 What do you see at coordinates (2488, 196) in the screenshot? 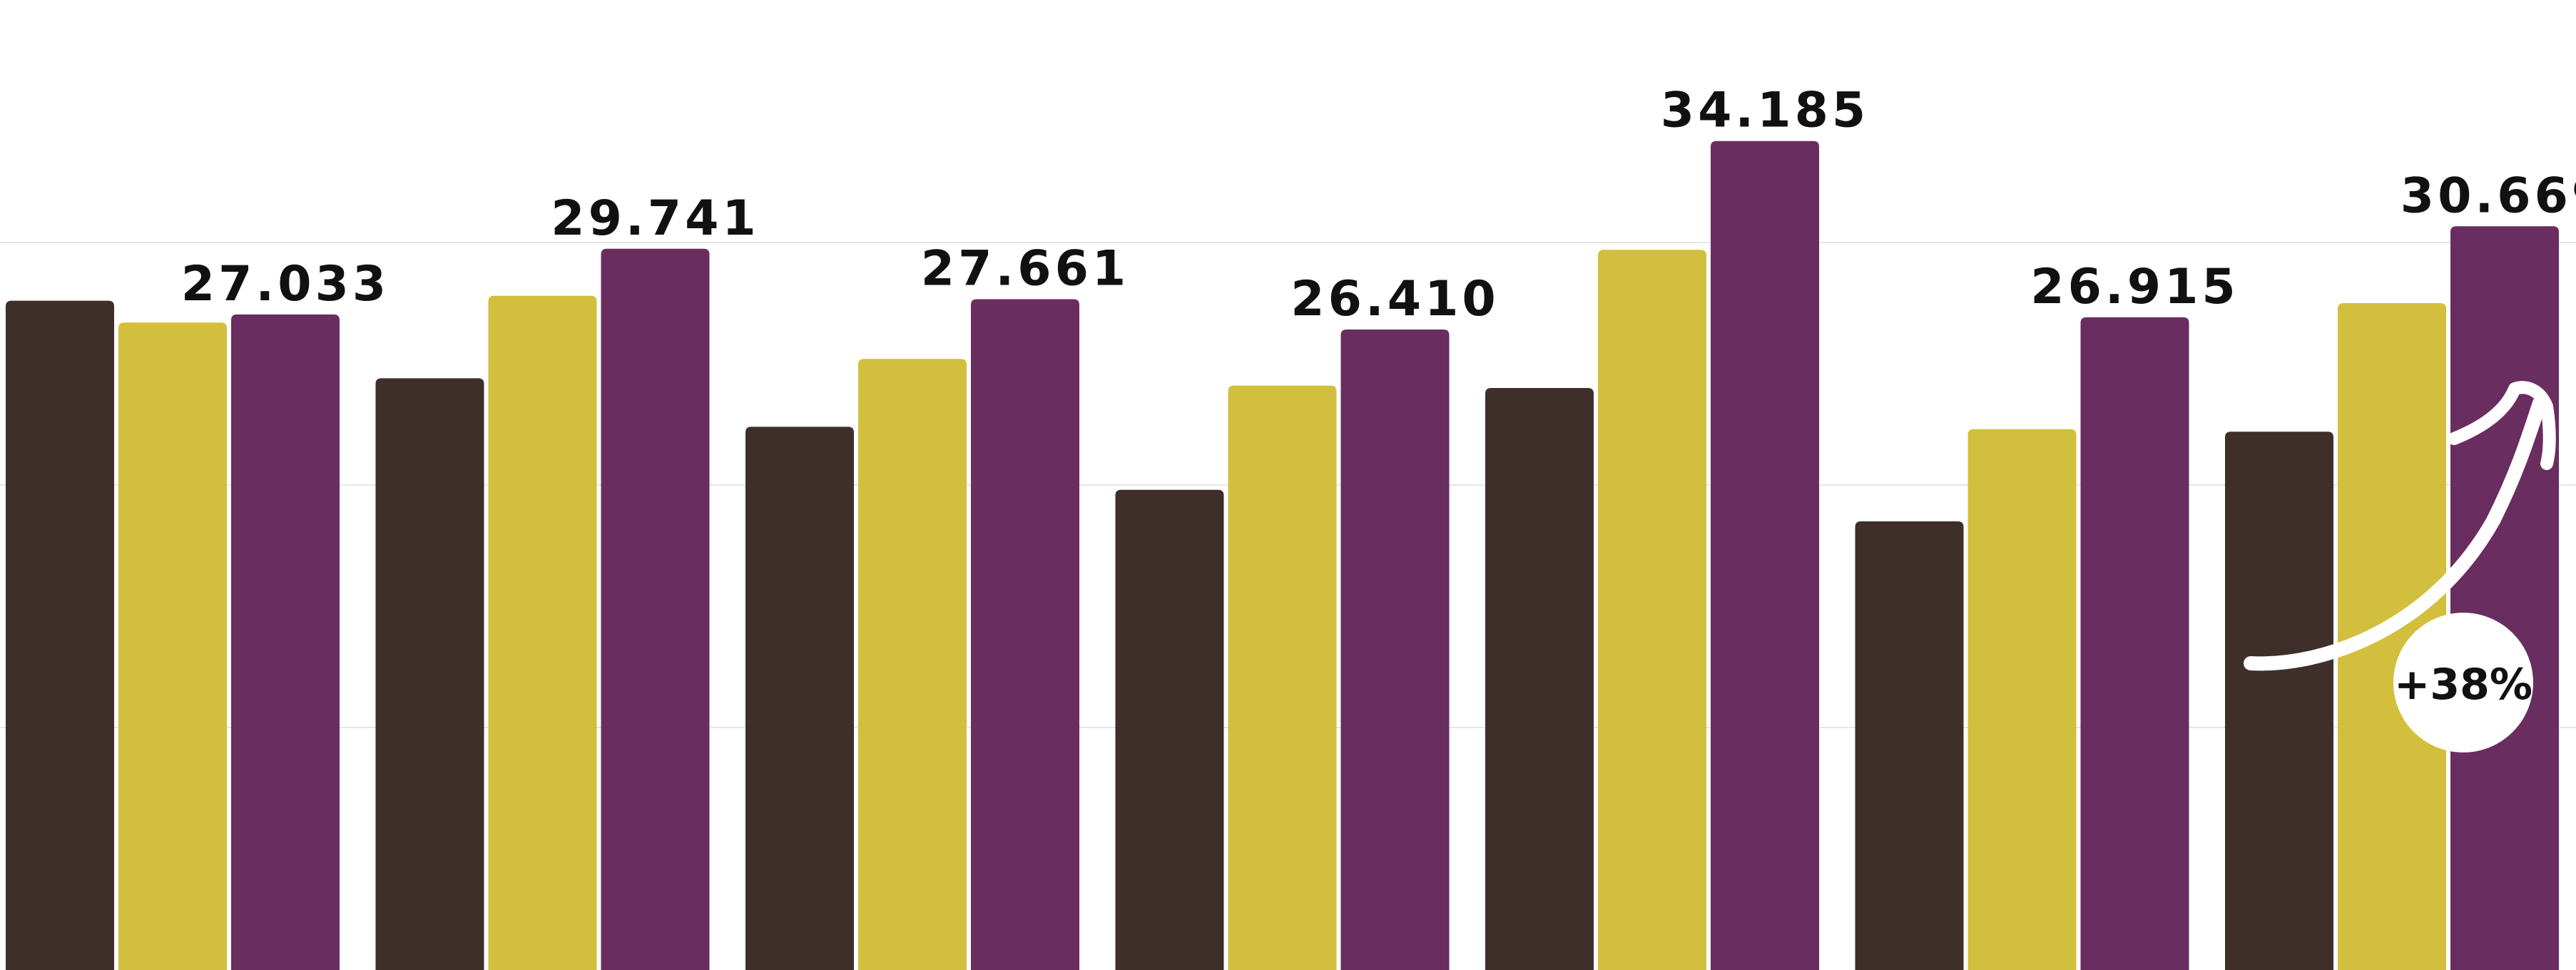
I see `bar-value-label: 30.669` at bounding box center [2488, 196].